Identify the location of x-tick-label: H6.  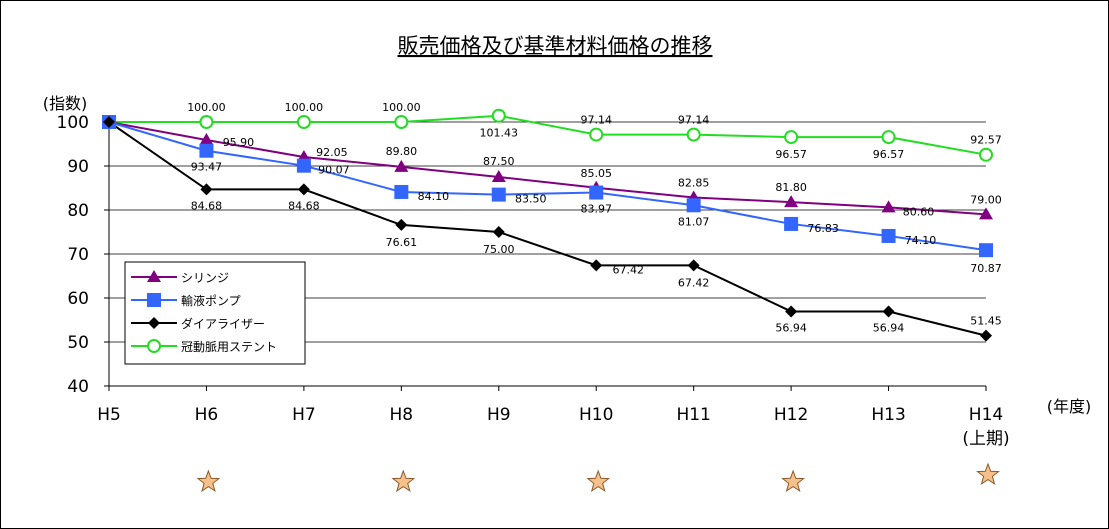
(207, 415).